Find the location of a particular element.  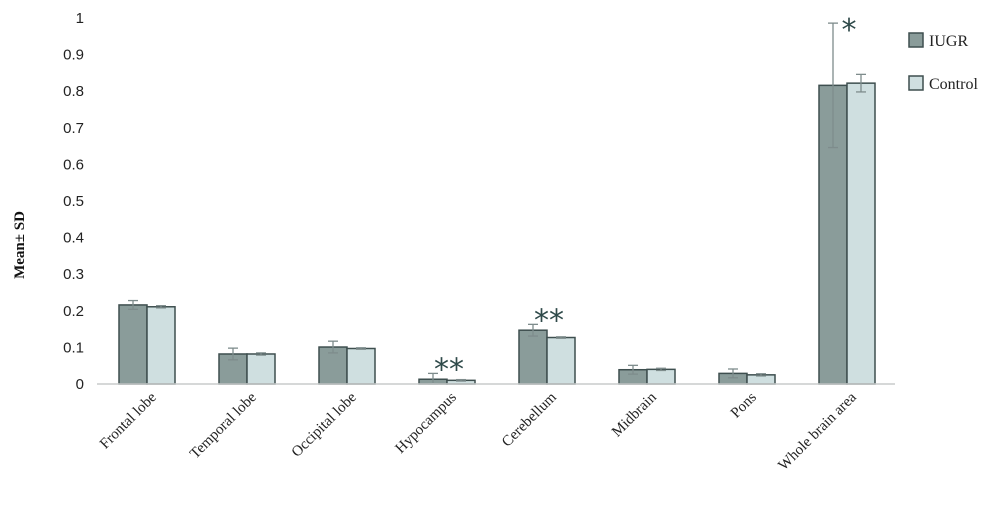

x-tick-label: Temporal lobe is located at coordinates (223, 425).